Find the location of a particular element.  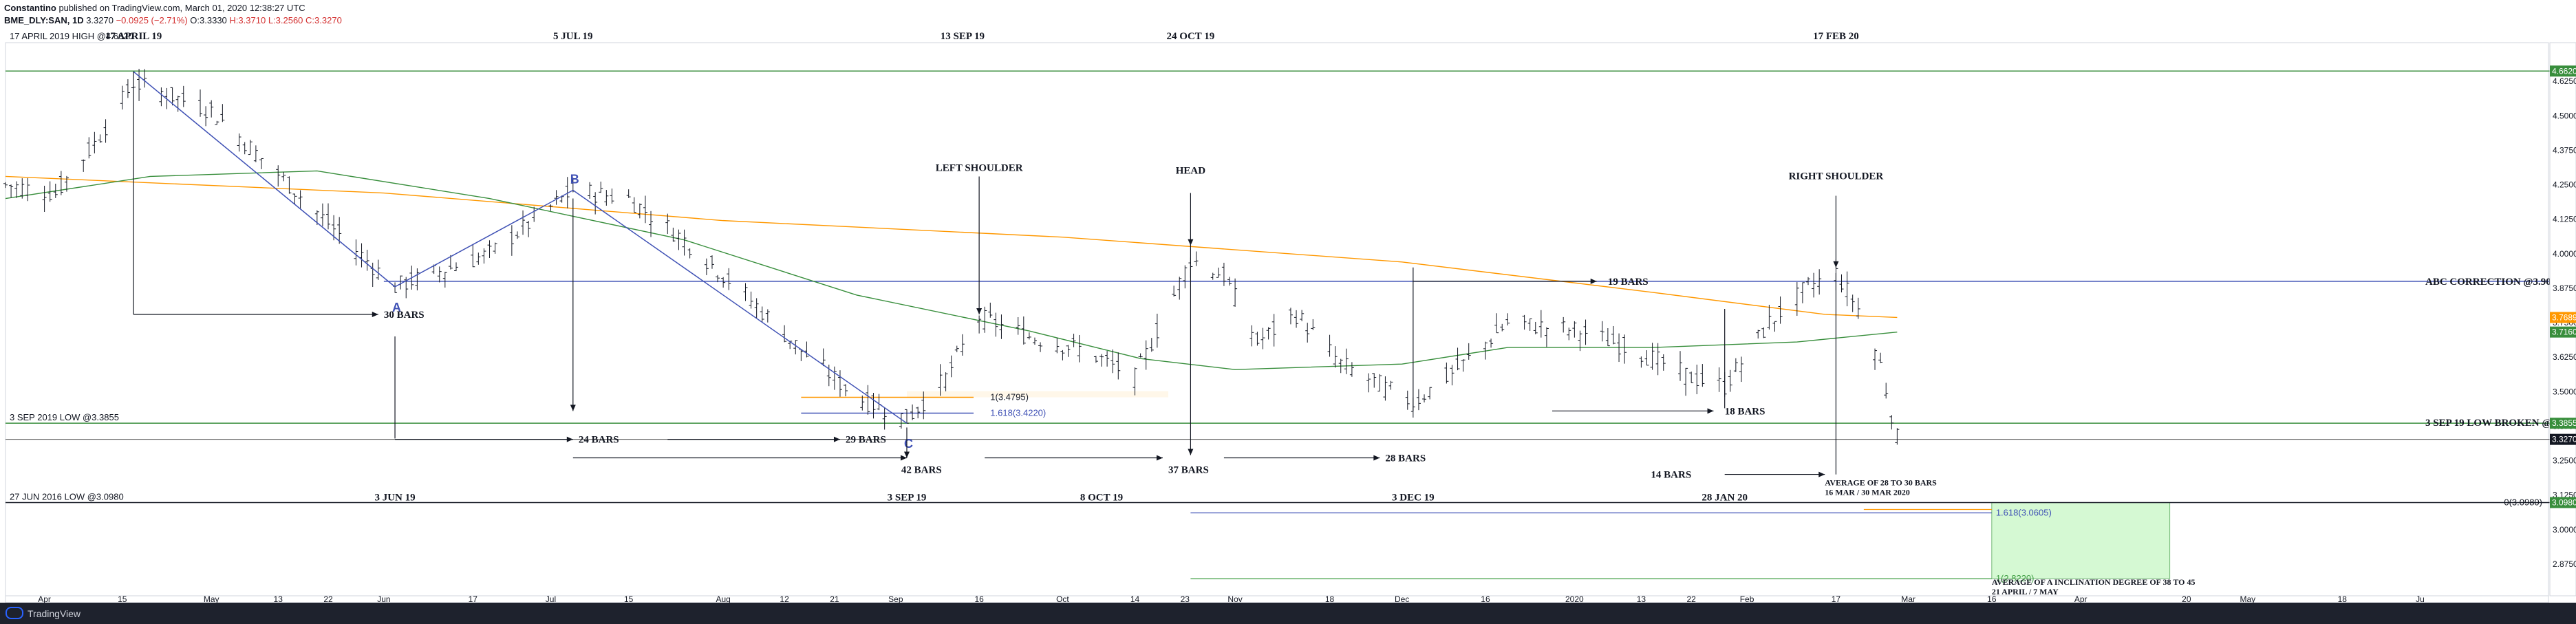

arrow-18-bars-head is located at coordinates (1711, 411).